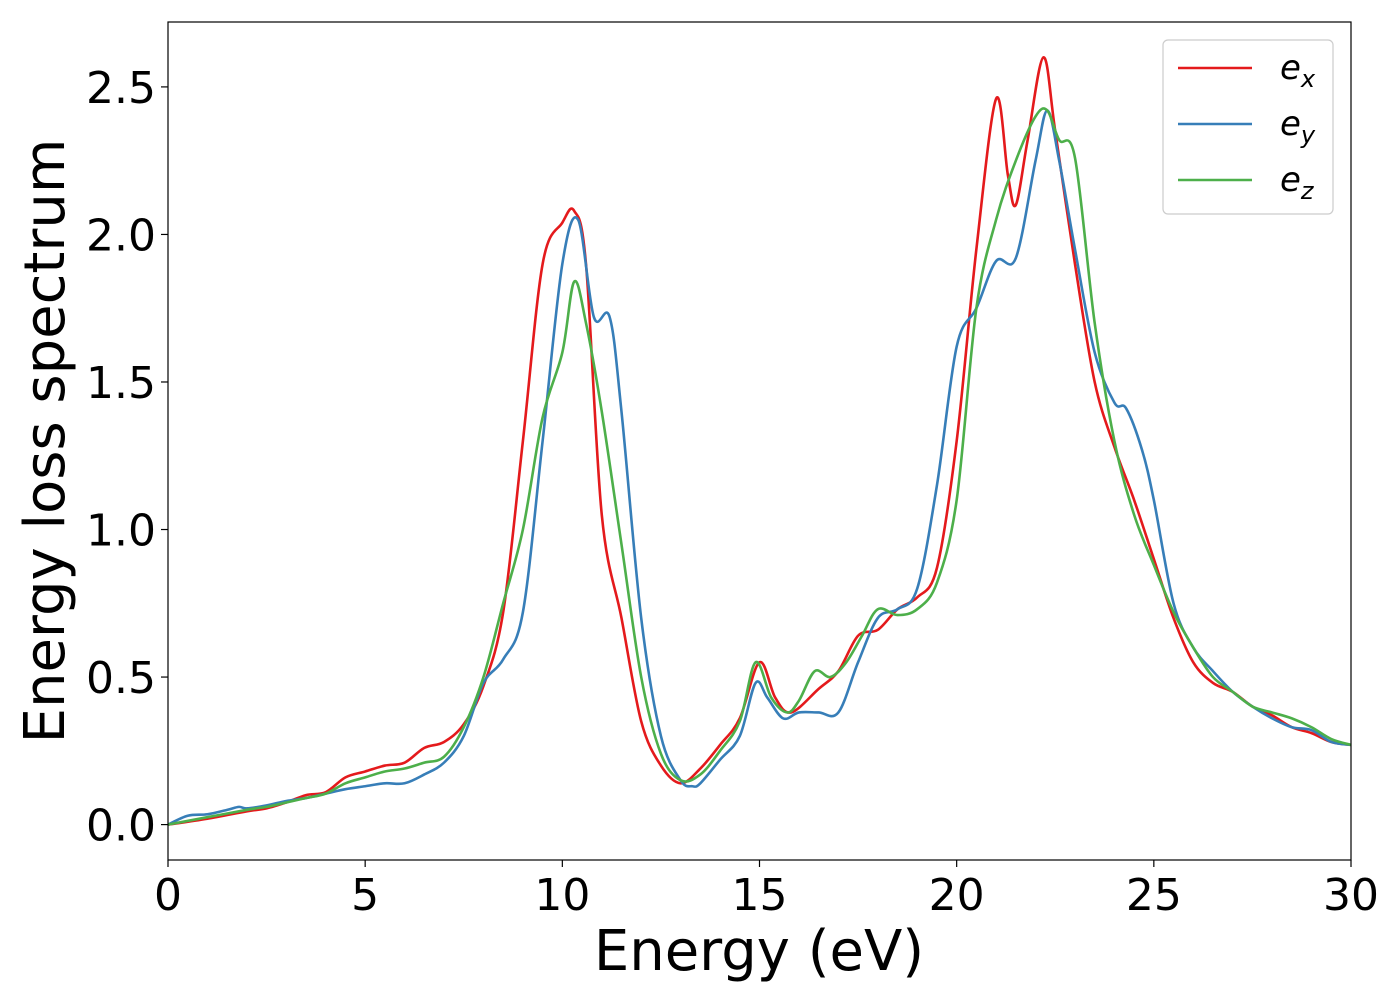  Describe the element at coordinates (127, 457) in the screenshot. I see `y-axis-ticks: 0.0 0.5 1.0 1.5 2.0 2.5` at that location.